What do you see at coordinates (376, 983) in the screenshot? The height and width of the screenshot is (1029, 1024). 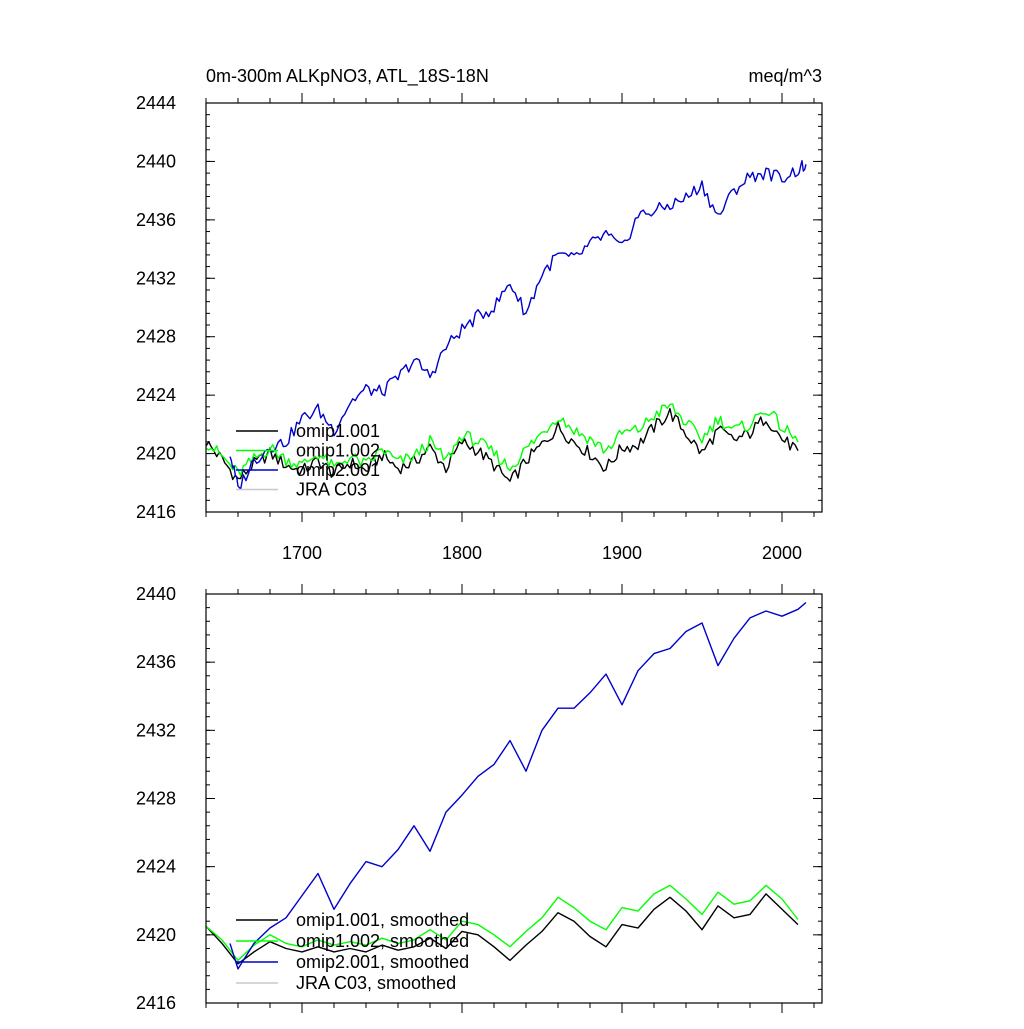 I see `legend-label-4: JRA C03, smoothed` at bounding box center [376, 983].